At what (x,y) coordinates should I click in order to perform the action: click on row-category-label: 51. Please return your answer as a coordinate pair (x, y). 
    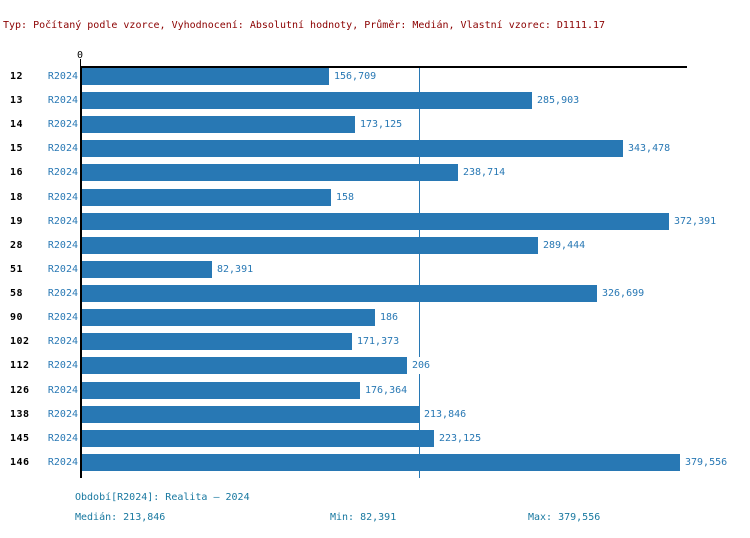
    Looking at the image, I should click on (17, 269).